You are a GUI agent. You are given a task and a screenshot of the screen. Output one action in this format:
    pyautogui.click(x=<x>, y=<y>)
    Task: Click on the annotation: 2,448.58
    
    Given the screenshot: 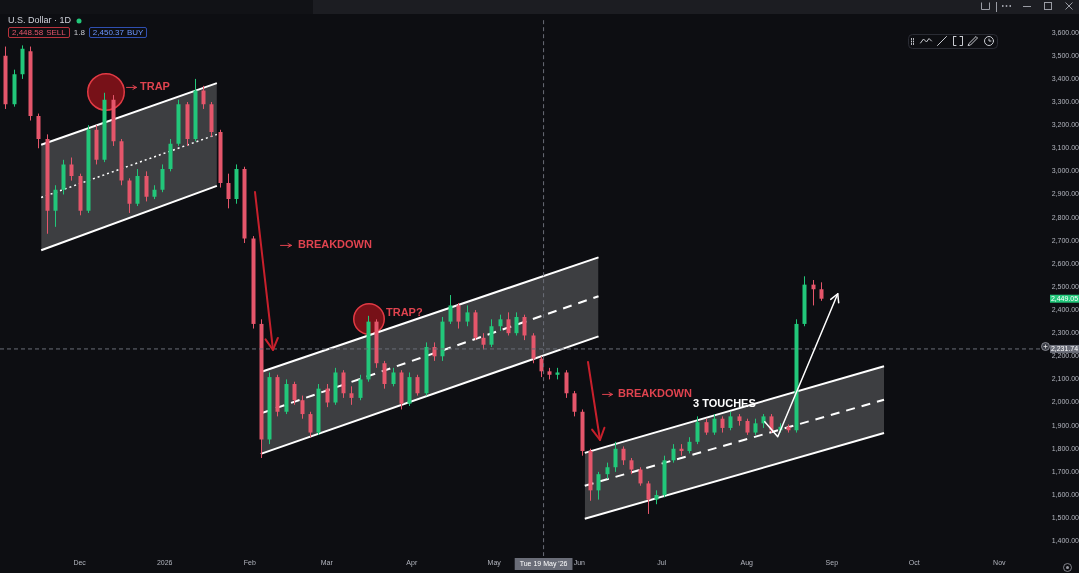 What is the action you would take?
    pyautogui.click(x=28, y=32)
    